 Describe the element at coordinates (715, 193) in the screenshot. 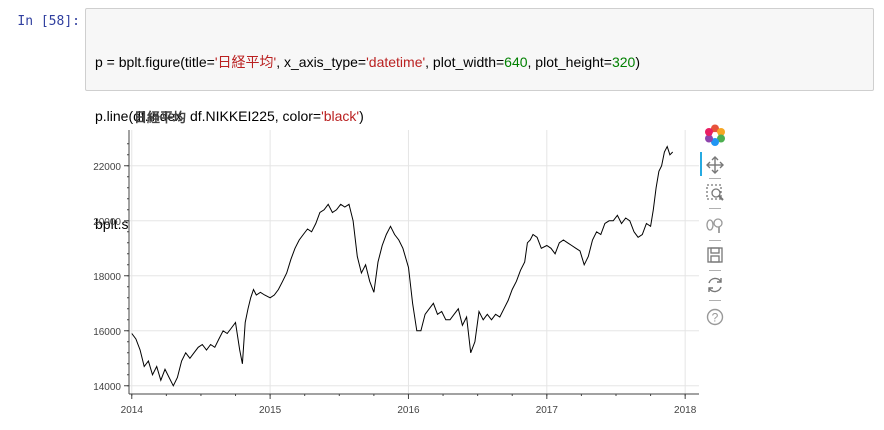

I see `box-zoom-icon` at that location.